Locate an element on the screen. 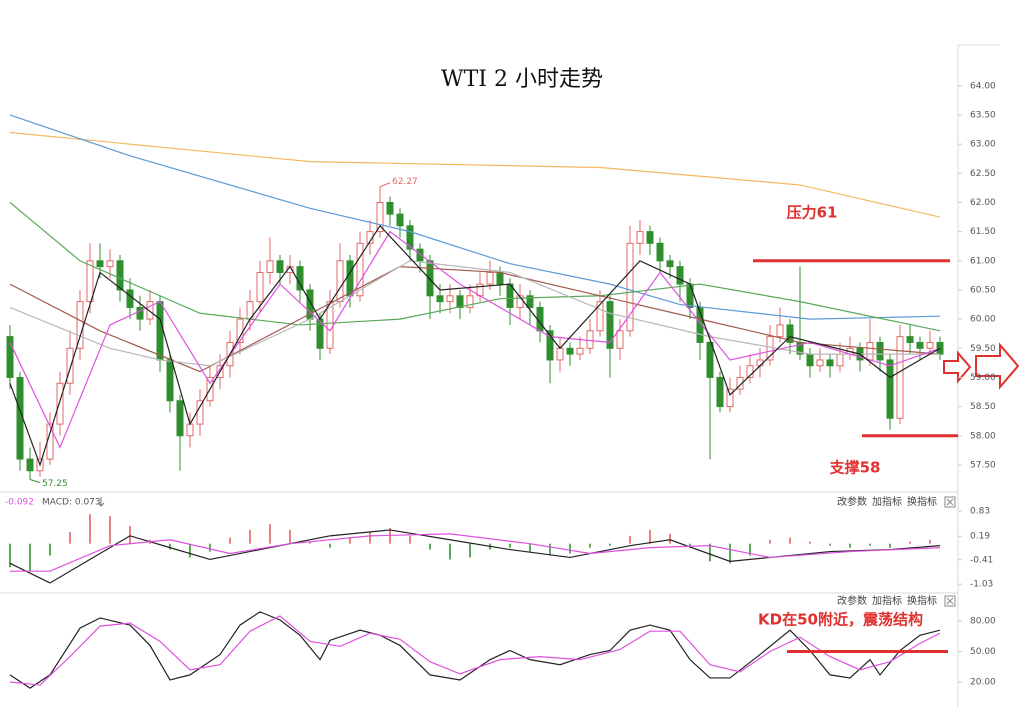 This screenshot has height=707, width=1024. y-tick-label: 59.50 is located at coordinates (983, 349).